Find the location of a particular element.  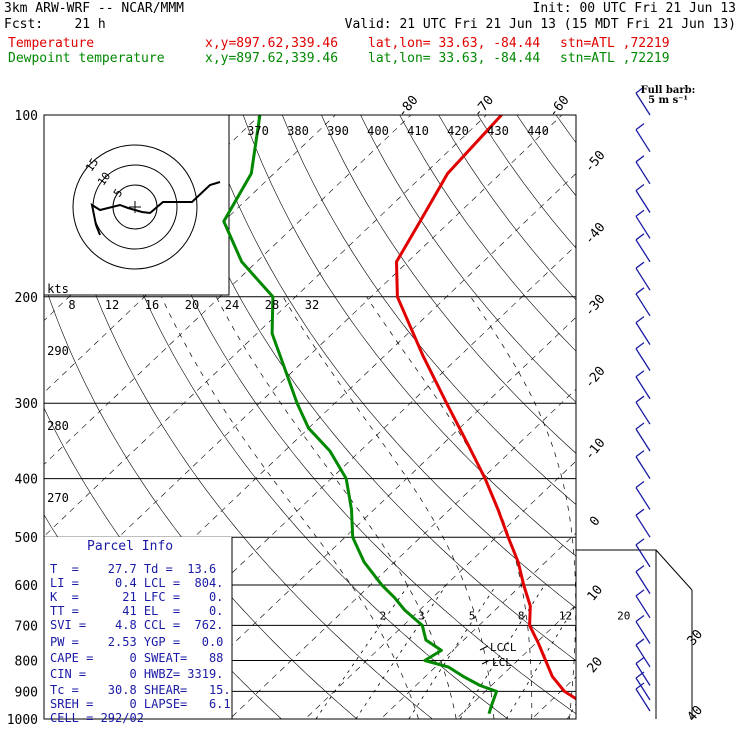

pressure-tick-label: 100 is located at coordinates (26, 116).